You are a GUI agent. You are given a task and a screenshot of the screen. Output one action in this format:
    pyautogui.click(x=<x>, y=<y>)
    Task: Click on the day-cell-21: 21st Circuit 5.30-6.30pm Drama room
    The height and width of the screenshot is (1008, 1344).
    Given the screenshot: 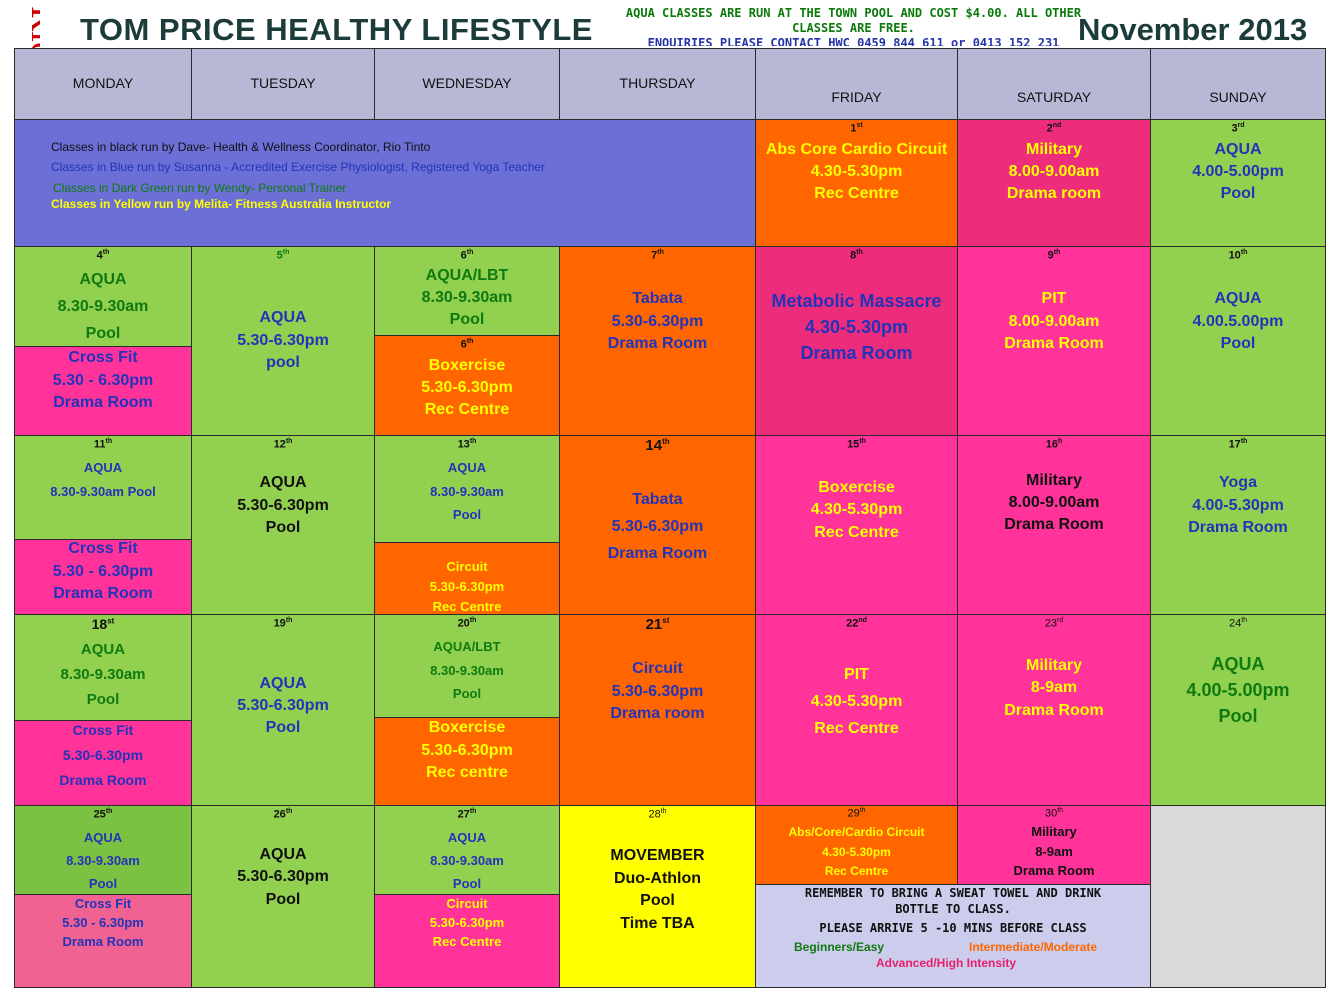 What is the action you would take?
    pyautogui.click(x=657, y=710)
    